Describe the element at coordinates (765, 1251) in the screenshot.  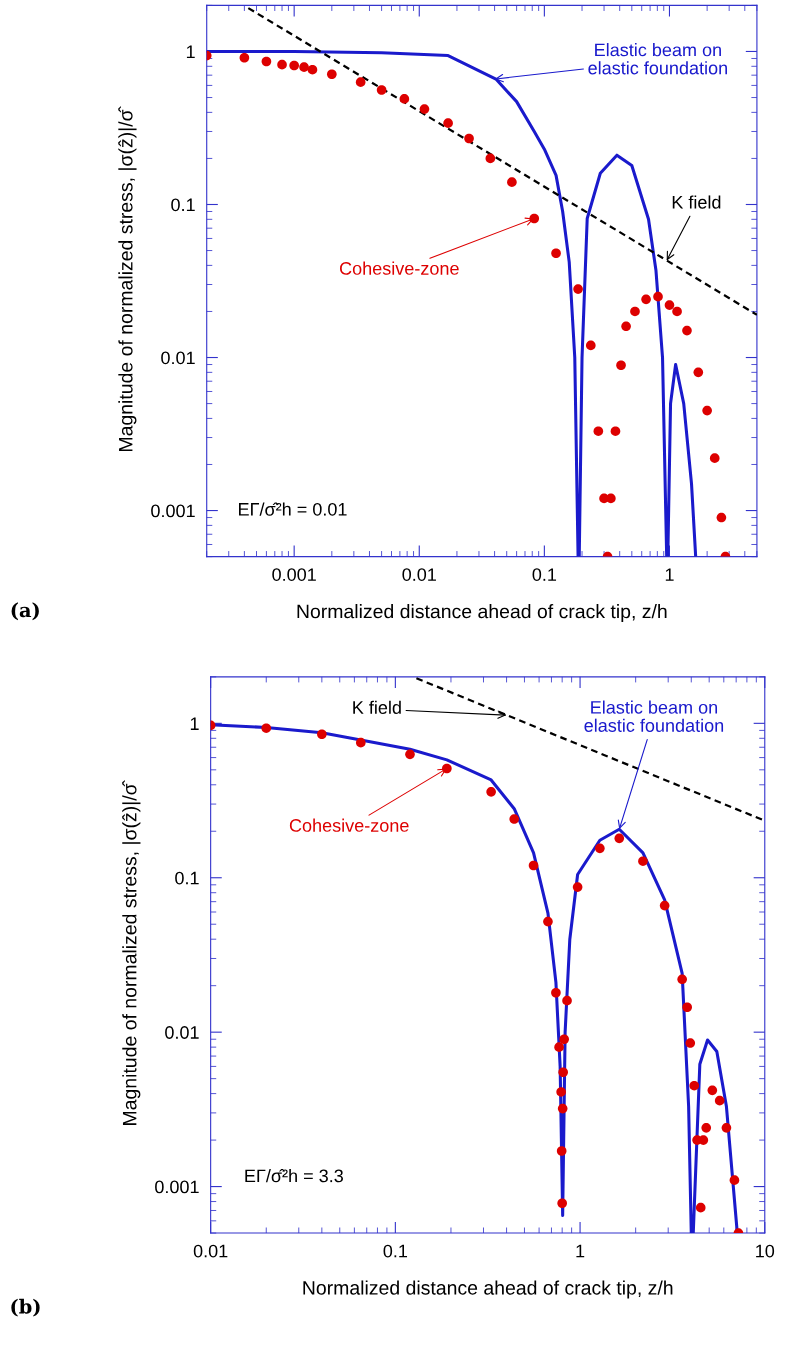
I see `x-tick-label: 10` at that location.